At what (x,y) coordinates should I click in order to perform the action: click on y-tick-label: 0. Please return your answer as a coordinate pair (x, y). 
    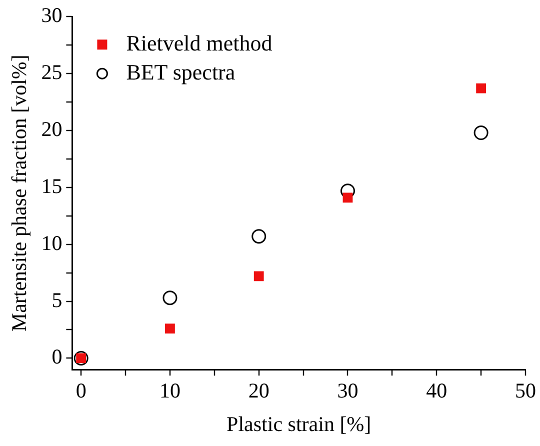
    Looking at the image, I should click on (57, 356).